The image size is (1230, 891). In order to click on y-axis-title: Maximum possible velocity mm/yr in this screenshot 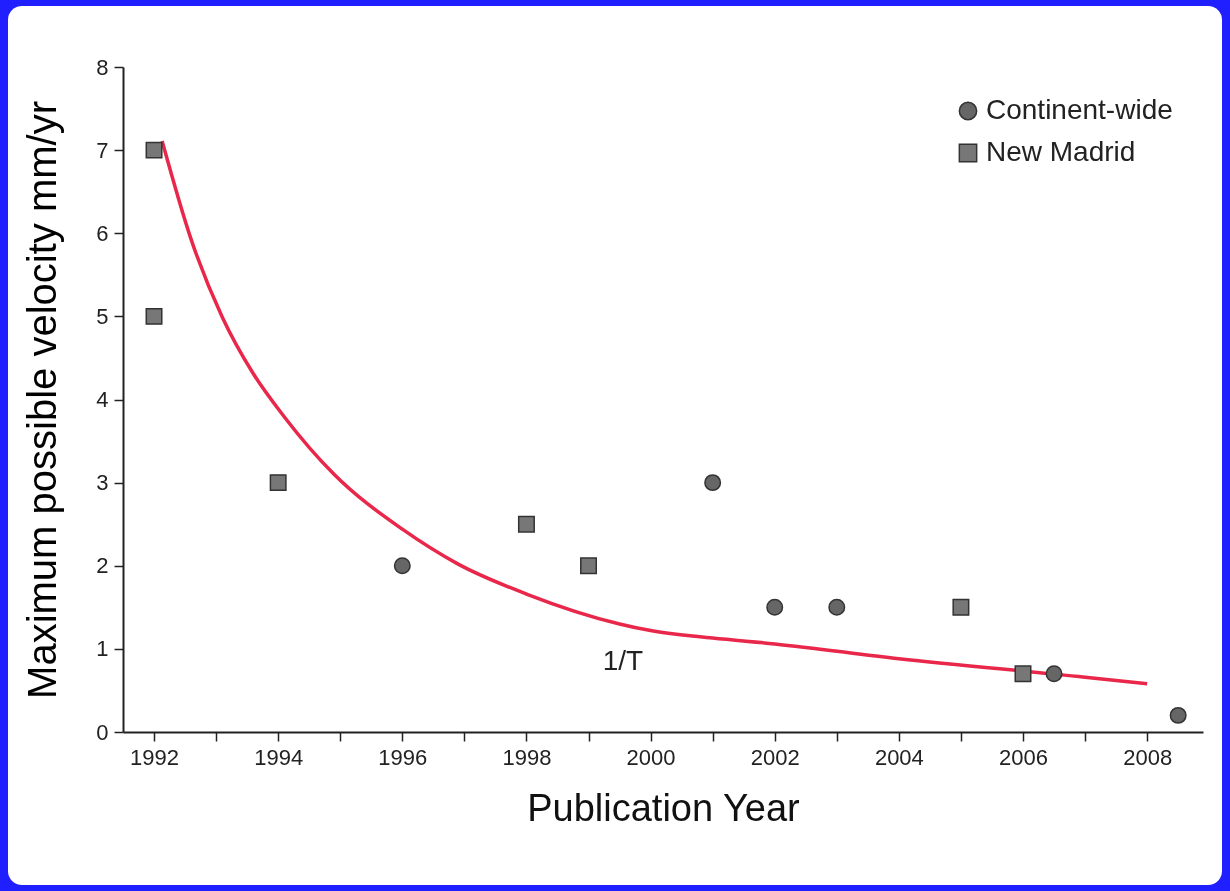, I will do `click(42, 400)`.